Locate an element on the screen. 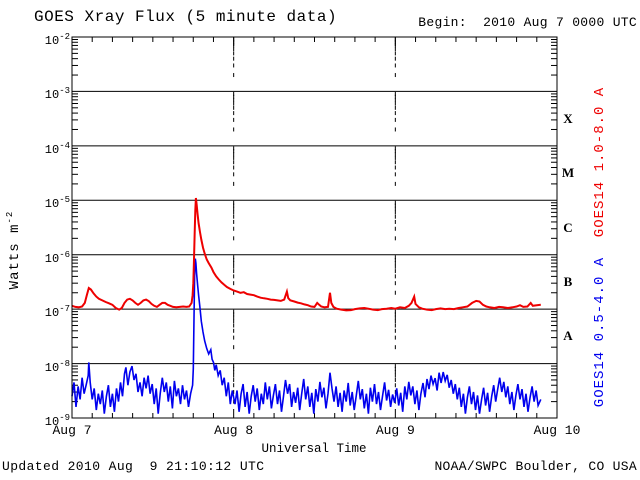 The height and width of the screenshot is (480, 640). flare-class-label-m: M is located at coordinates (568, 173).